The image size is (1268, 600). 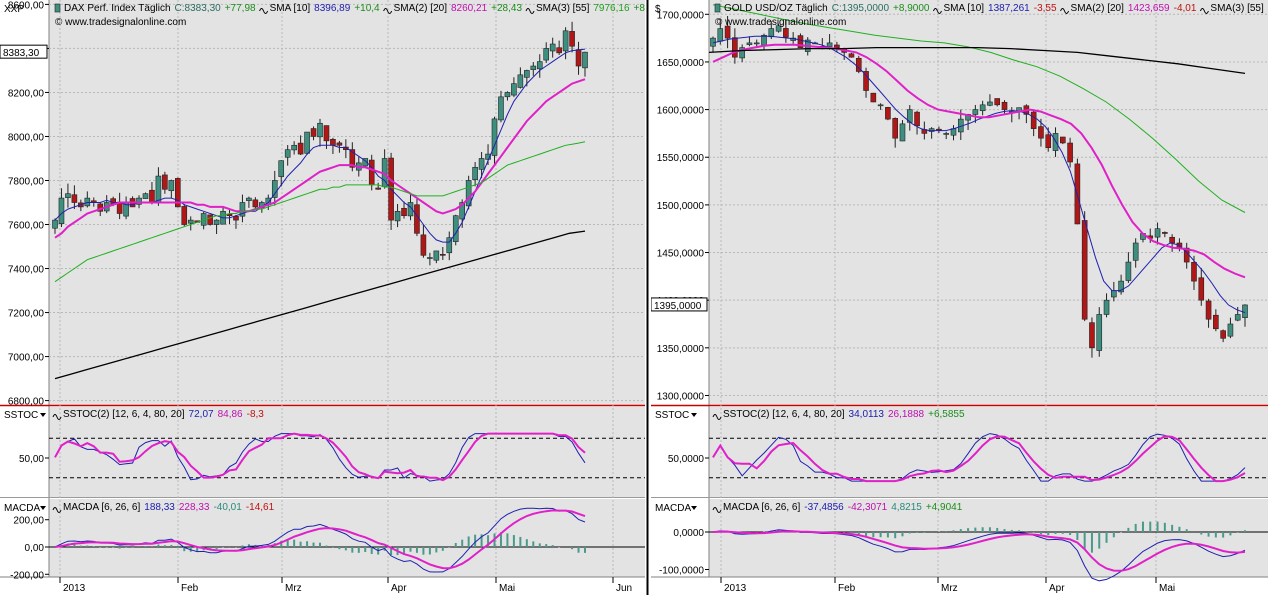 I want to click on dax-legend-item: 8396,89, so click(x=332, y=8).